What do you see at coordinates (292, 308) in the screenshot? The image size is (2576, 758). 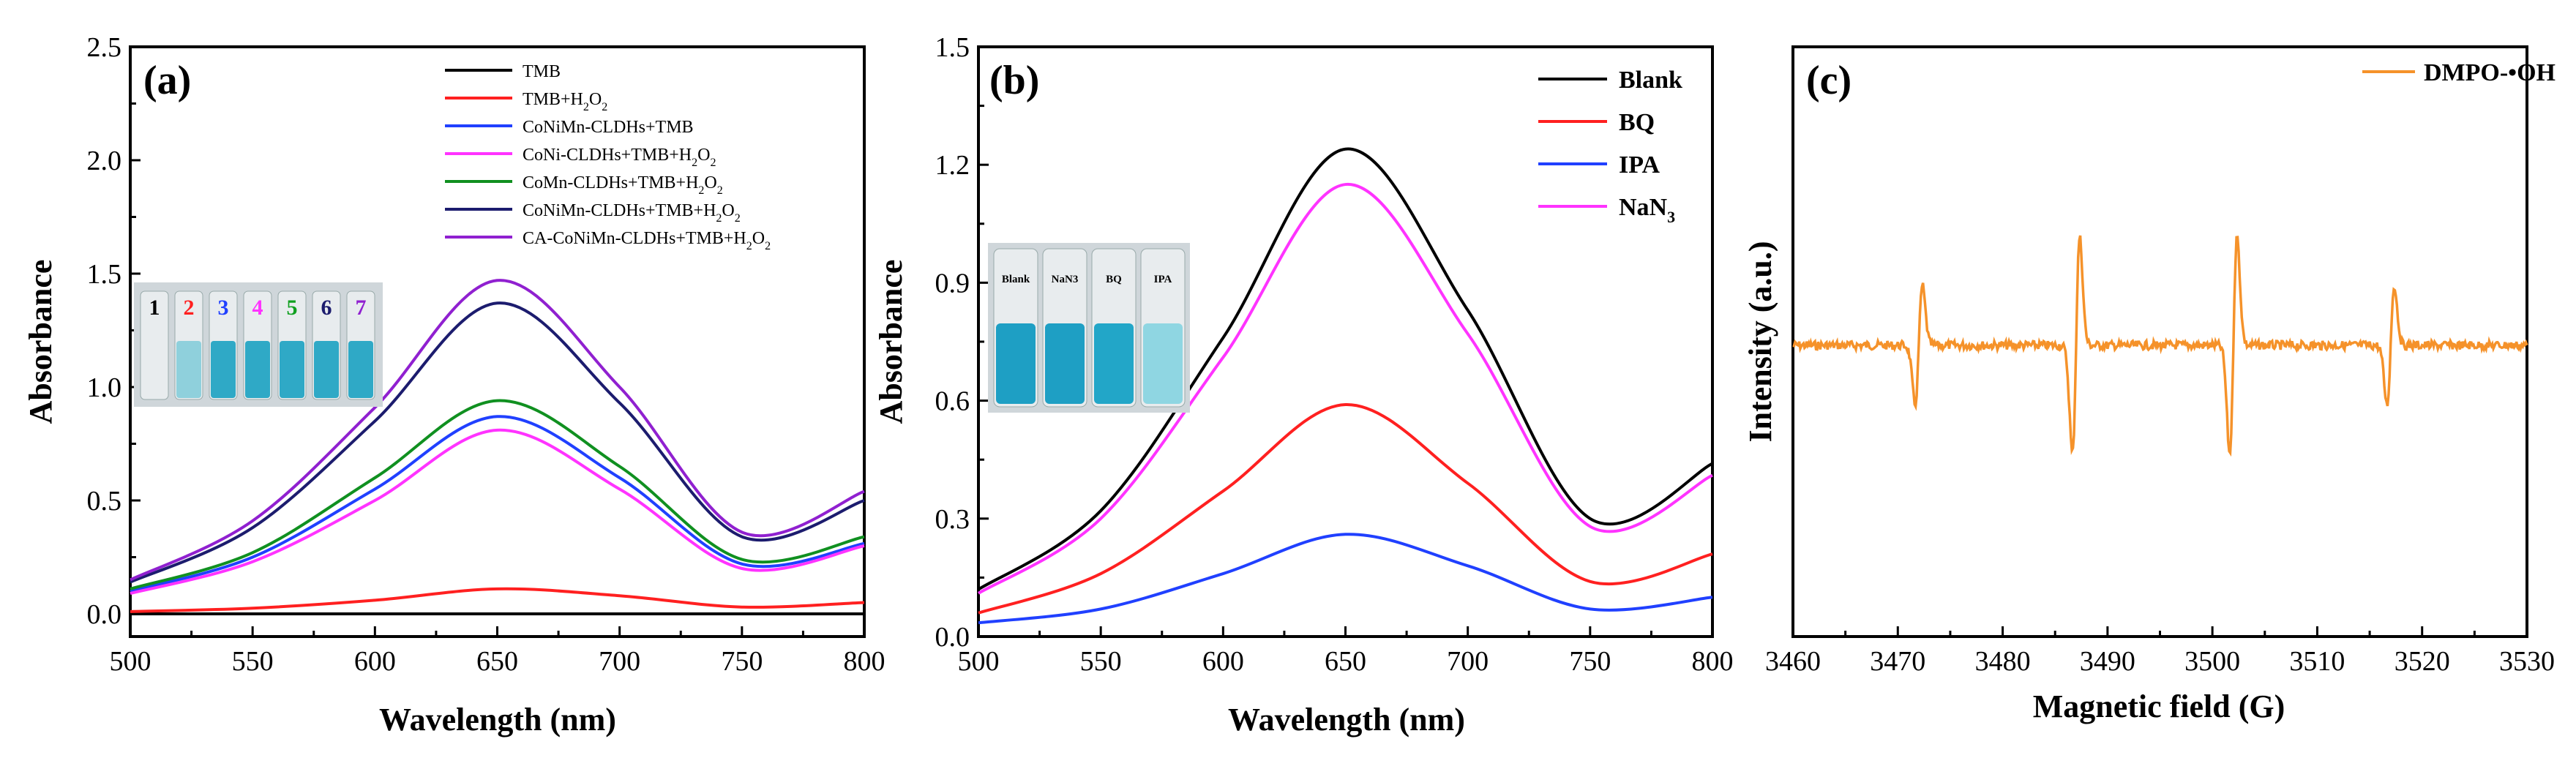 I see `a-vial-number: 5` at bounding box center [292, 308].